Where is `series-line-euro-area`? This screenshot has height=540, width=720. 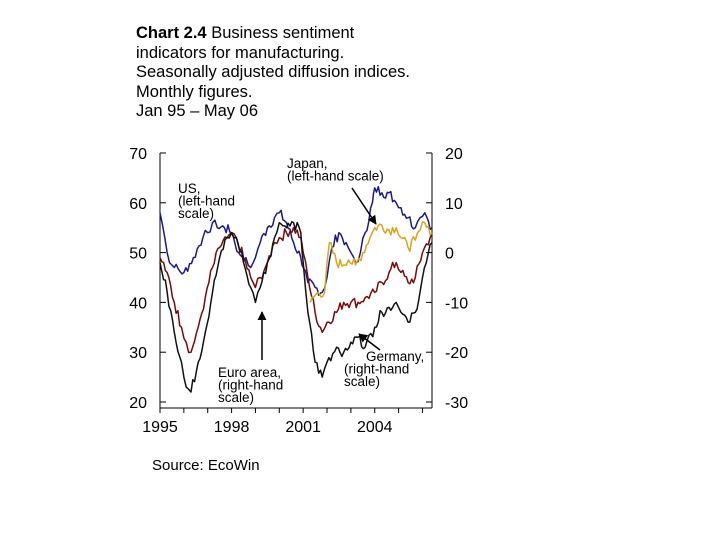 series-line-euro-area is located at coordinates (296, 290).